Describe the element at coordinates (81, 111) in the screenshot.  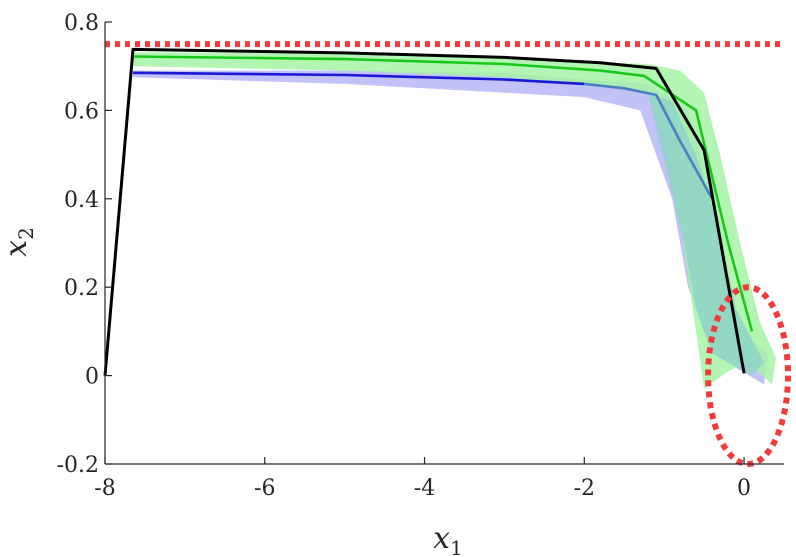
I see `y-tick-label: 0.6` at that location.